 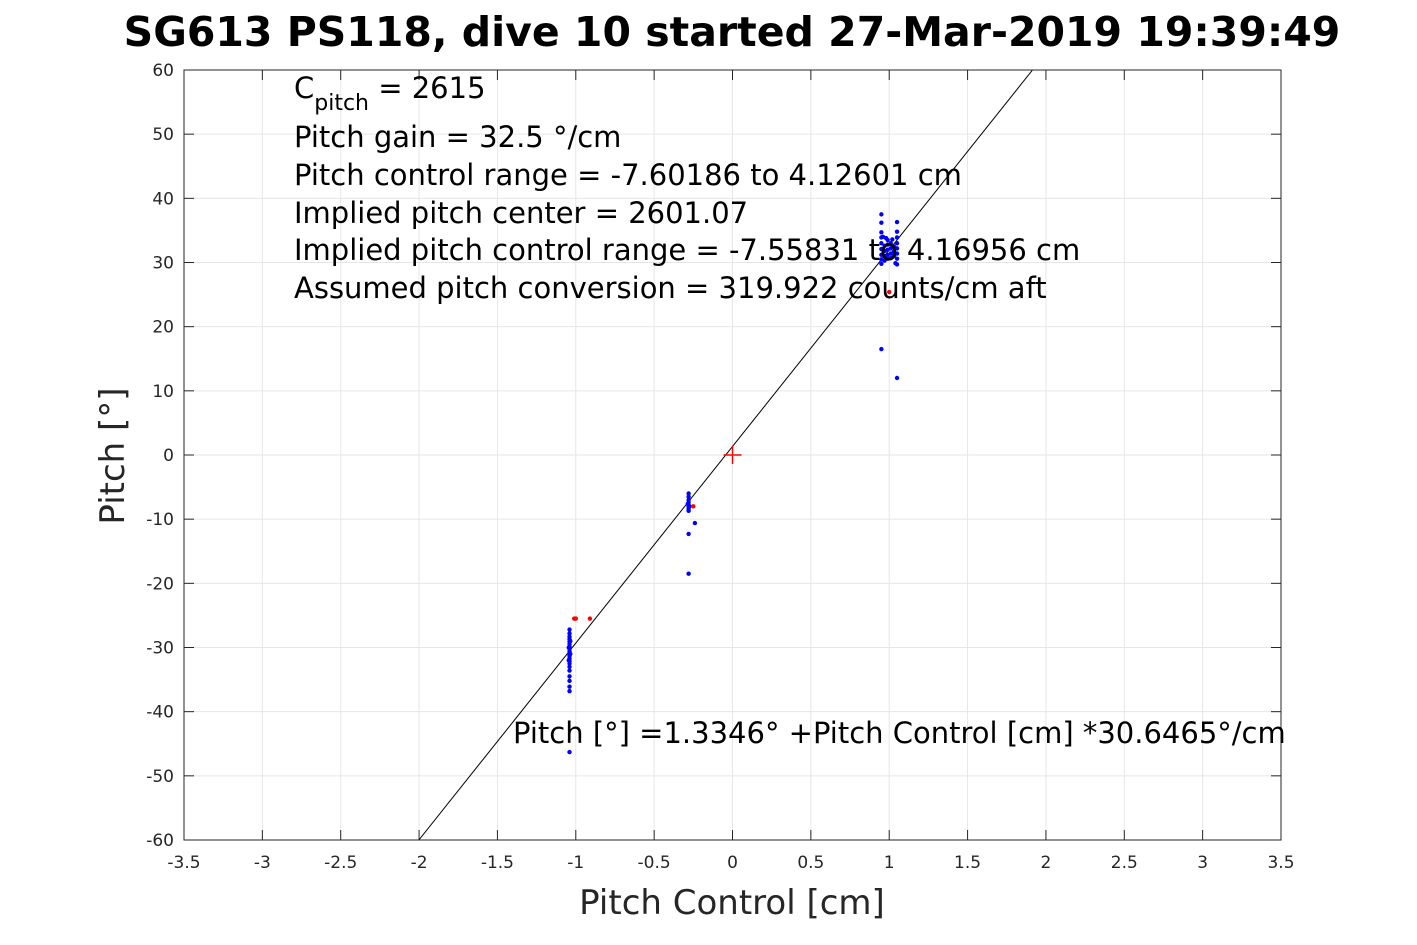 What do you see at coordinates (160, 456) in the screenshot?
I see `y-tick-labels: -60 -50 -40 -30 -20 -10 0 10 20 30 40 50 60` at bounding box center [160, 456].